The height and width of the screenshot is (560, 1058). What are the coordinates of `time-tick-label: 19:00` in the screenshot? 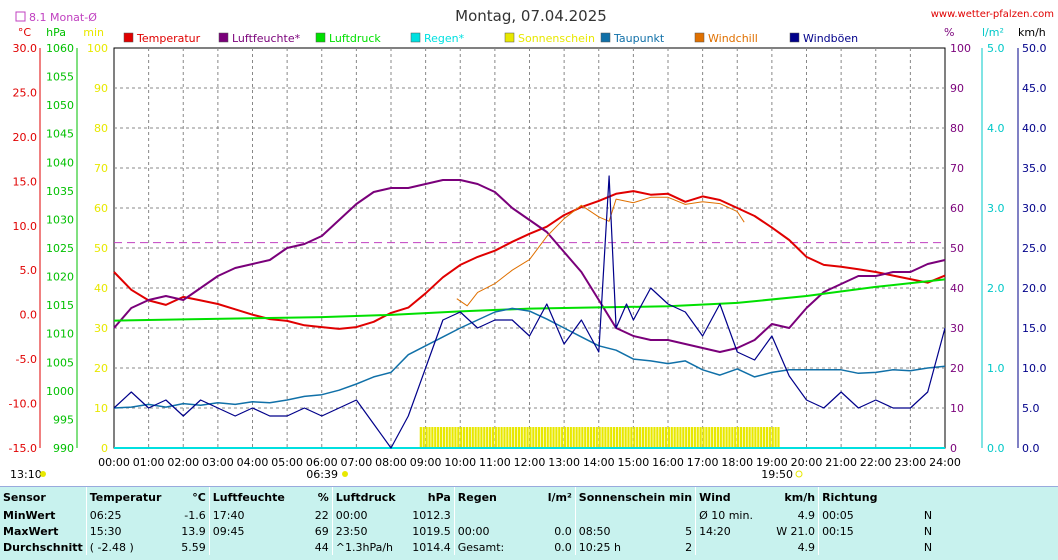 It's located at (772, 462).